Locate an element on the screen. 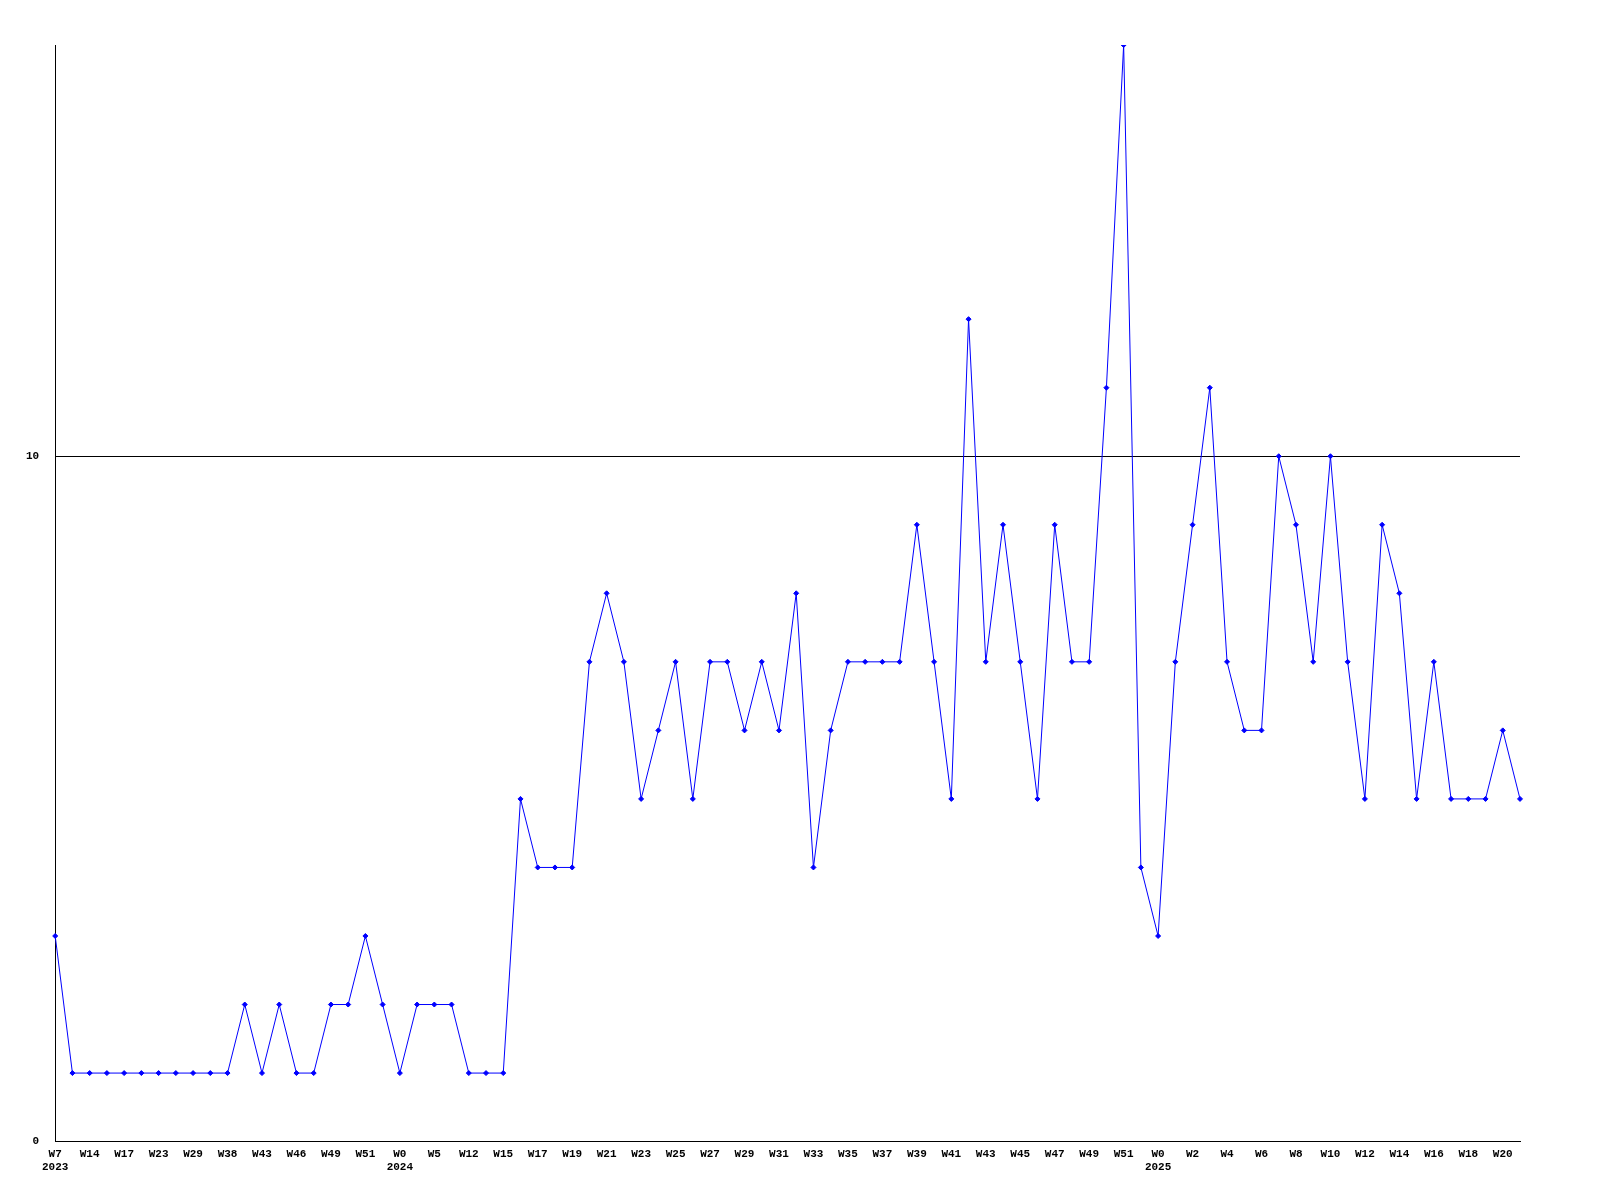  x-tick-label: W5 is located at coordinates (434, 1153).